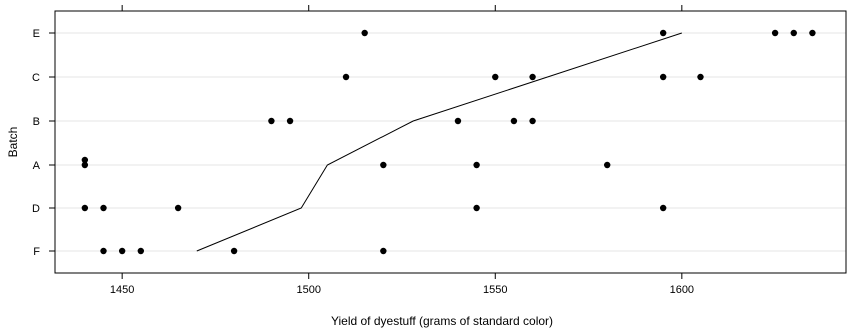 This screenshot has width=852, height=331. What do you see at coordinates (36, 252) in the screenshot?
I see `y-tick-label: F` at bounding box center [36, 252].